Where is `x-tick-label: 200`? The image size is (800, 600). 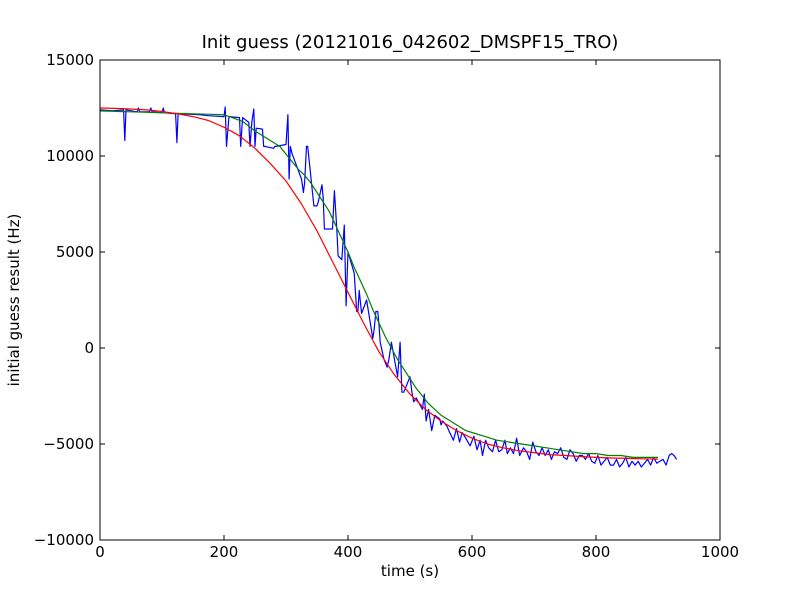 x-tick-label: 200 is located at coordinates (224, 552).